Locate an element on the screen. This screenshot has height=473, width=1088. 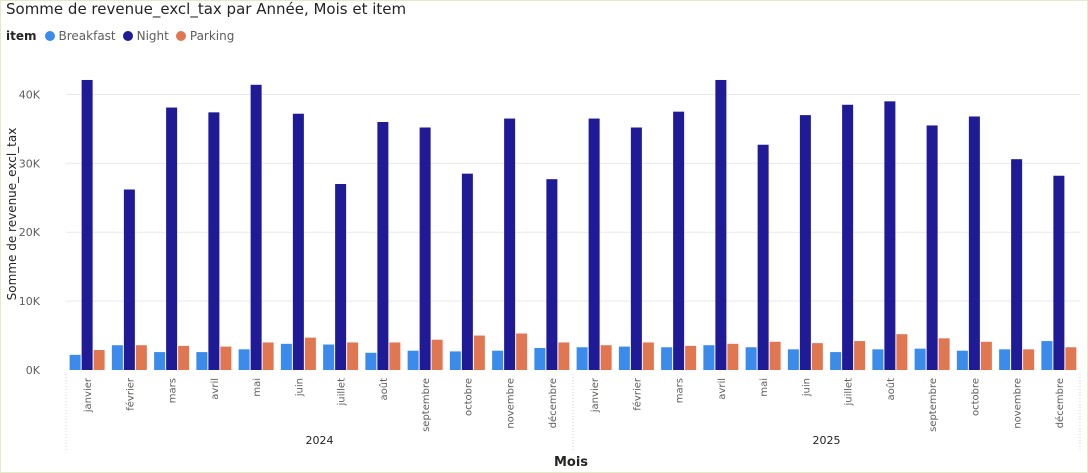
x-tick-label: août is located at coordinates (384, 389).